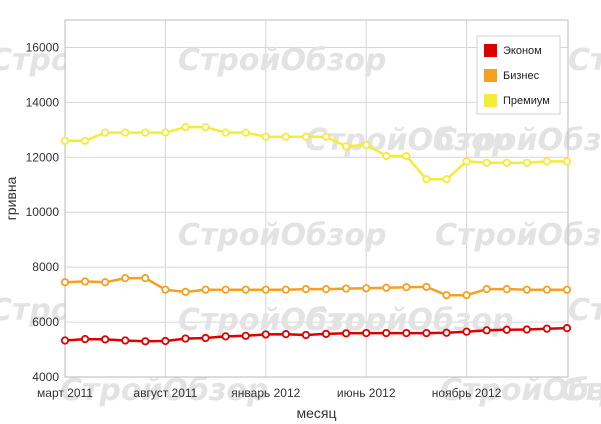 This screenshot has height=424, width=601. I want to click on y-tick-label: 14000, so click(43, 102).